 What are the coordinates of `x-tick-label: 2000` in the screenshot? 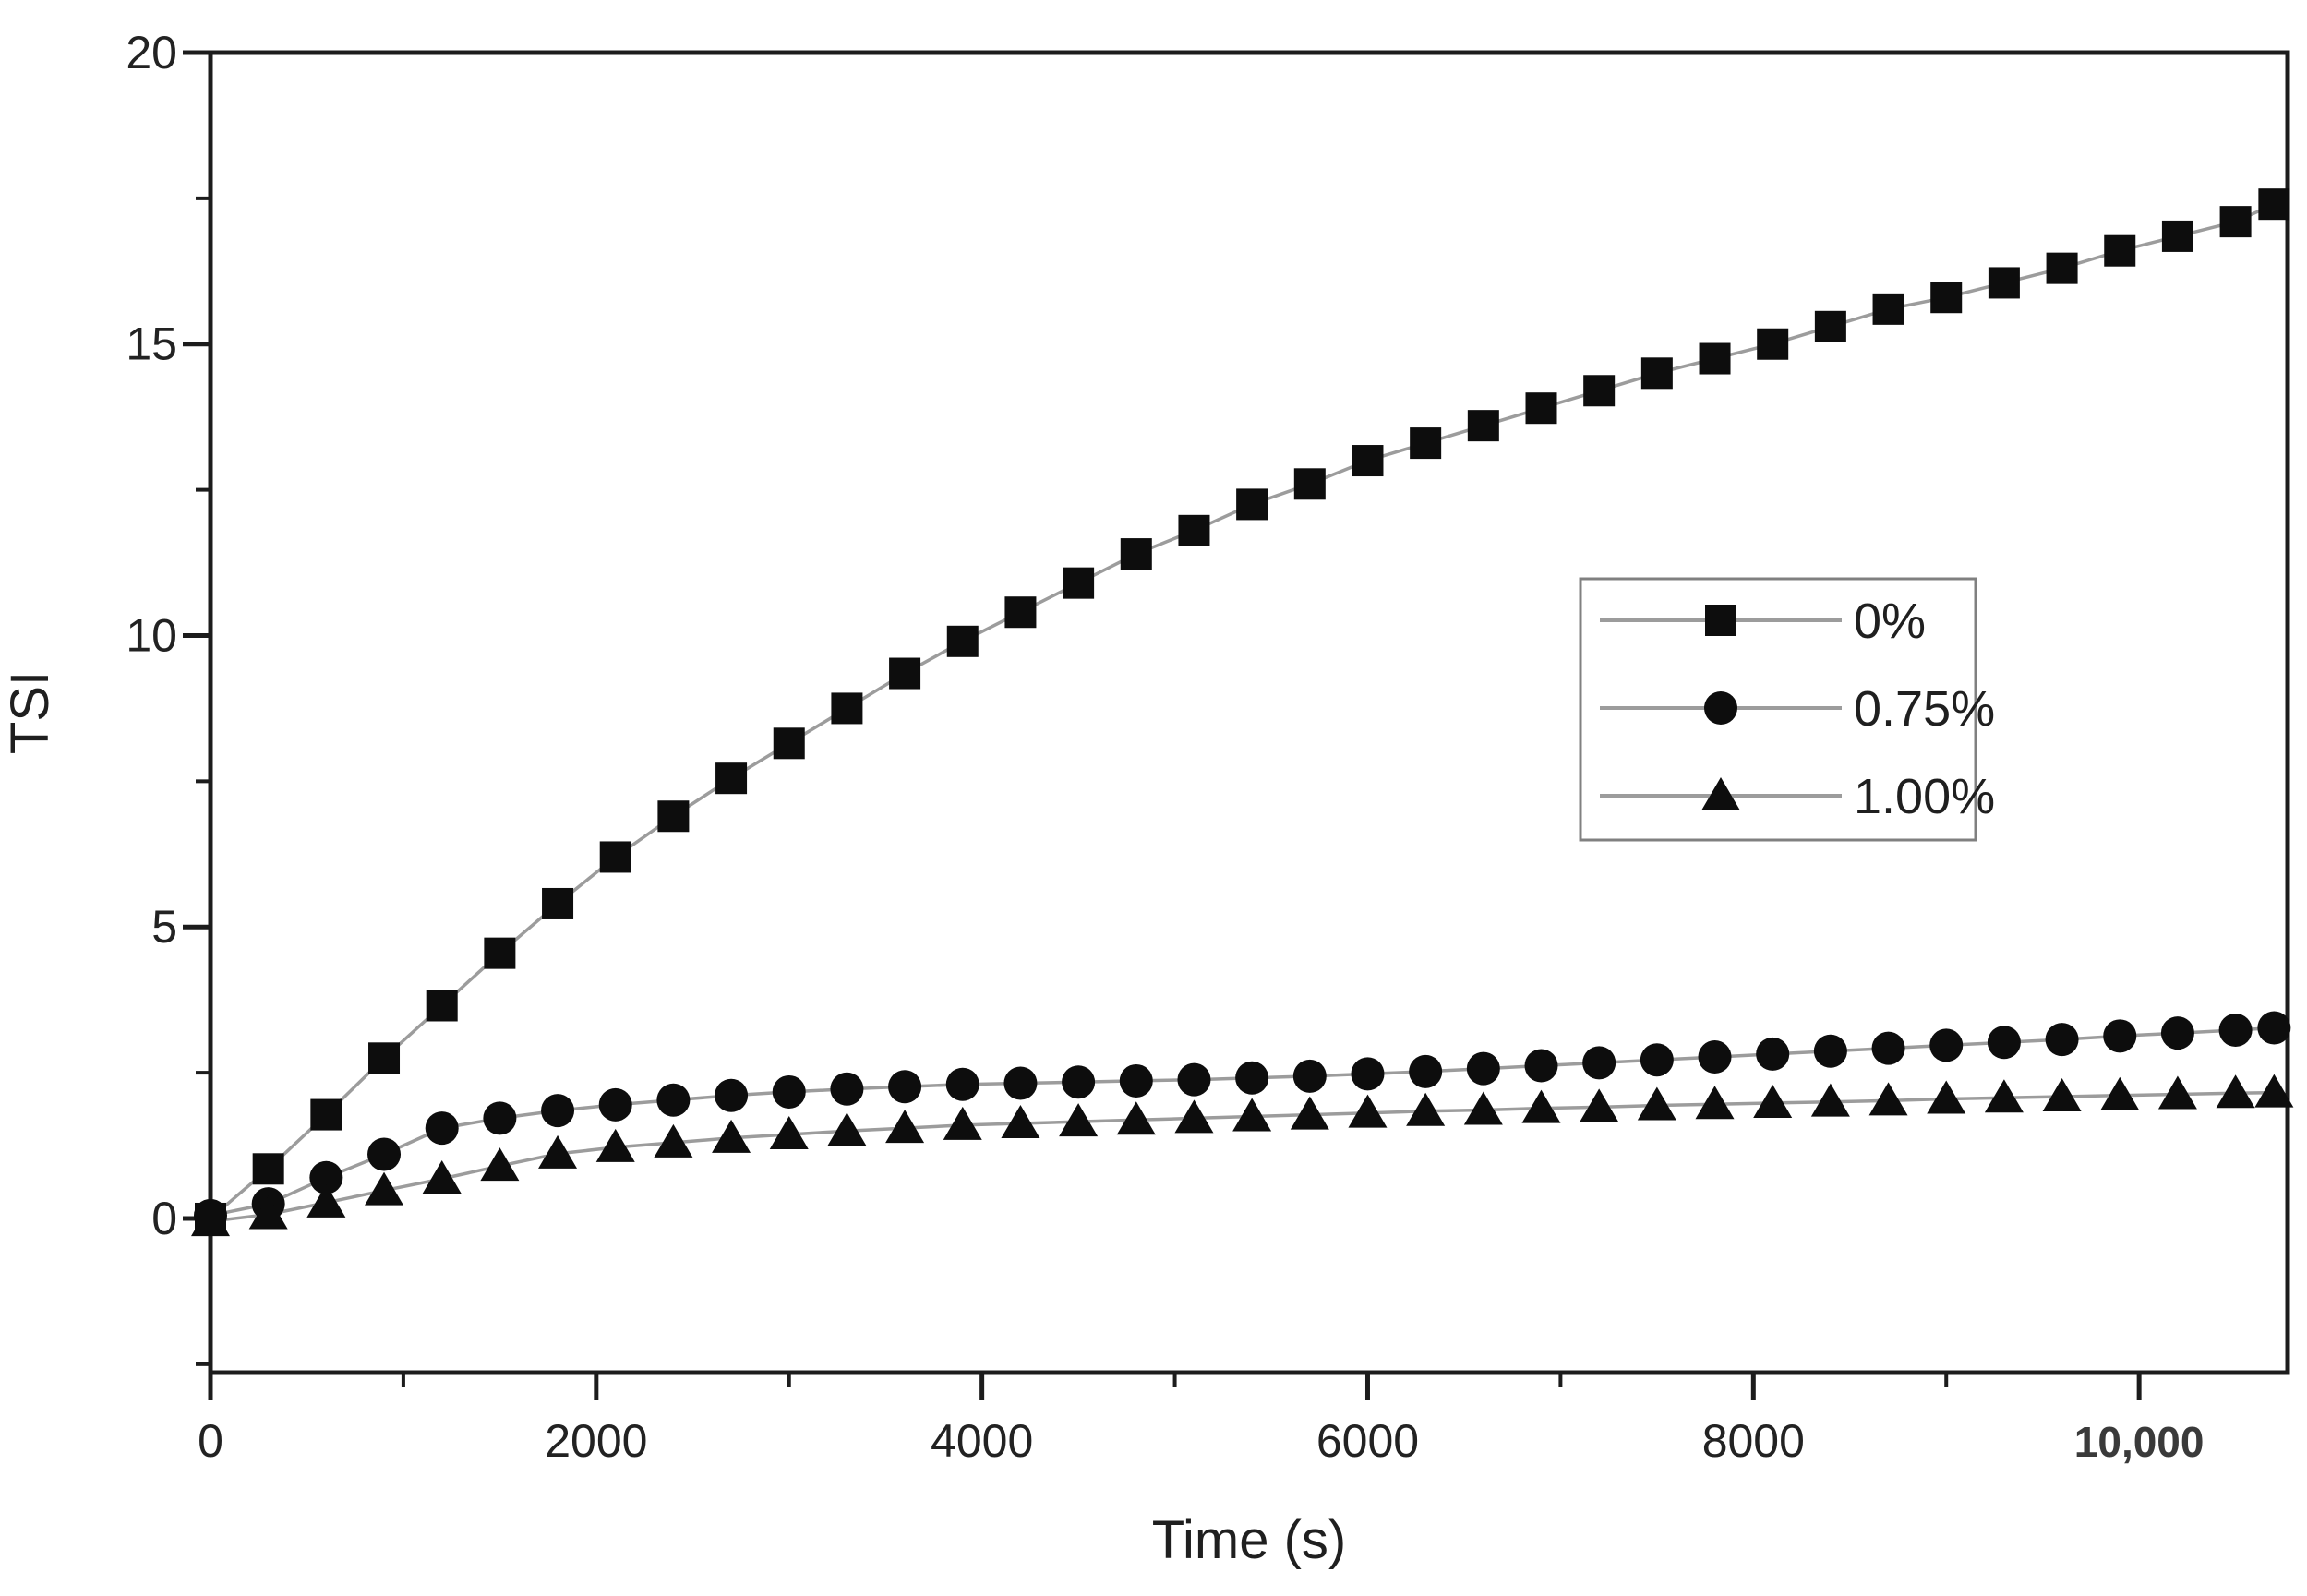 It's located at (596, 1441).